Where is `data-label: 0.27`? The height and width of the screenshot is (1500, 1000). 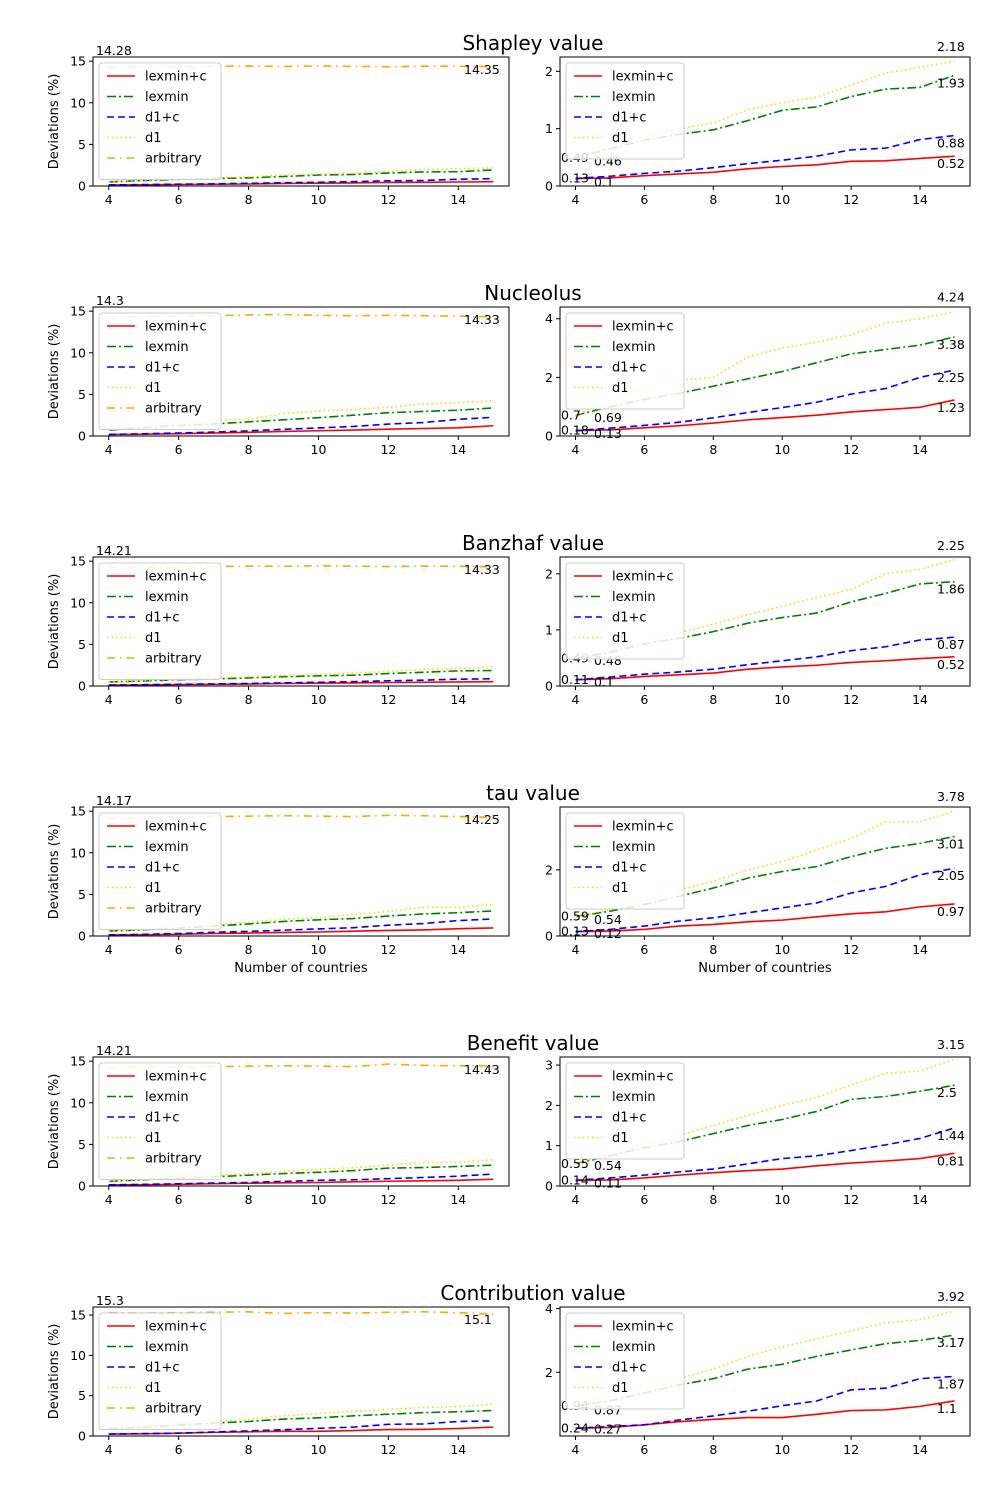
data-label: 0.27 is located at coordinates (608, 1428).